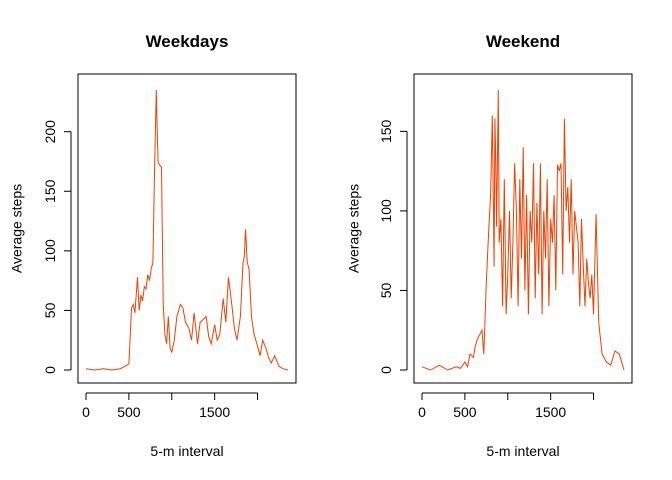 Image resolution: width=672 pixels, height=480 pixels. Describe the element at coordinates (393, 246) in the screenshot. I see `y-axis: 0 50 100 150` at that location.